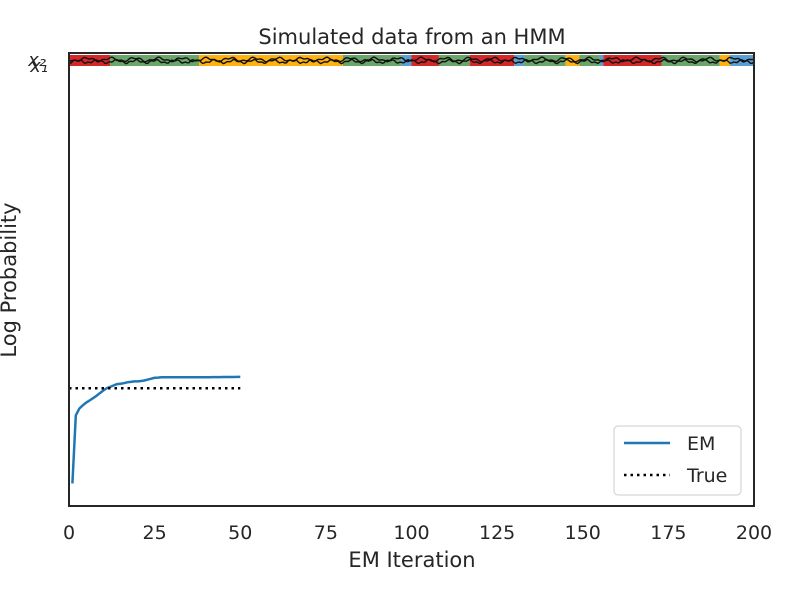 The height and width of the screenshot is (600, 800). I want to click on legend-true-label: True, so click(706, 476).